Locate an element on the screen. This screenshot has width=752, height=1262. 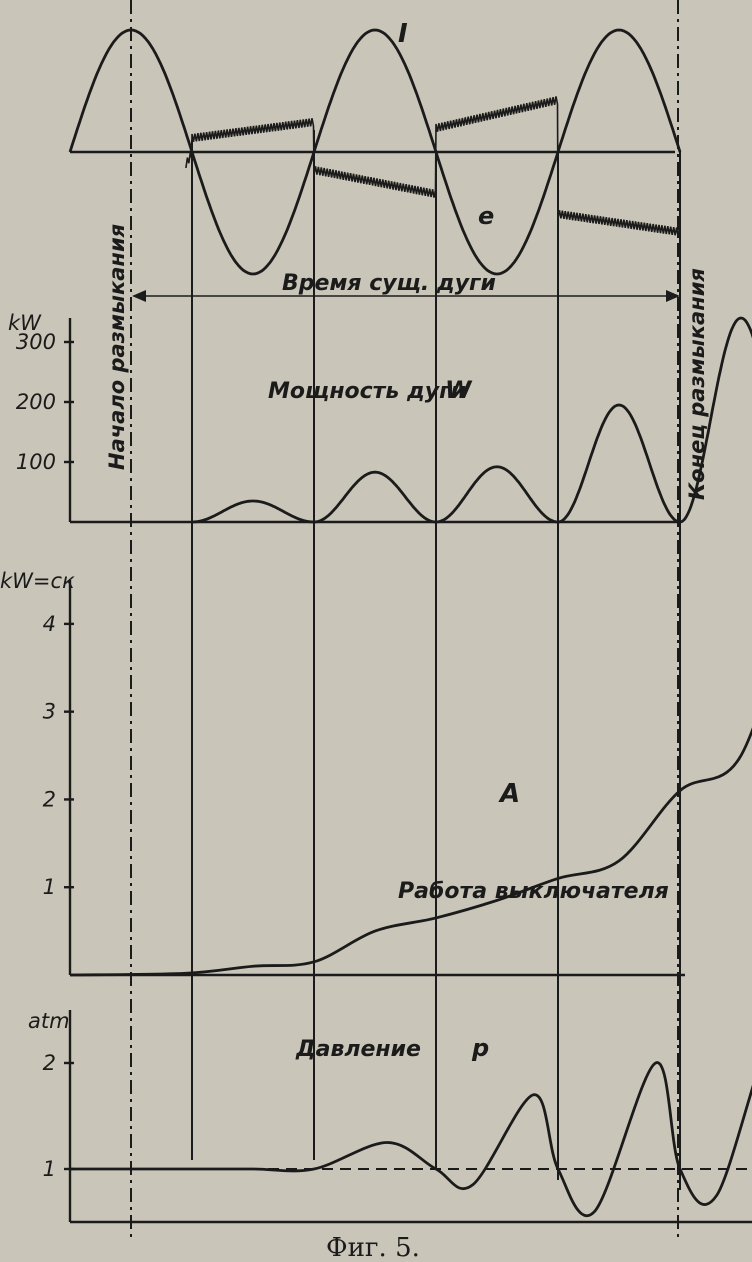
current-label: I is located at coordinates (403, 34).